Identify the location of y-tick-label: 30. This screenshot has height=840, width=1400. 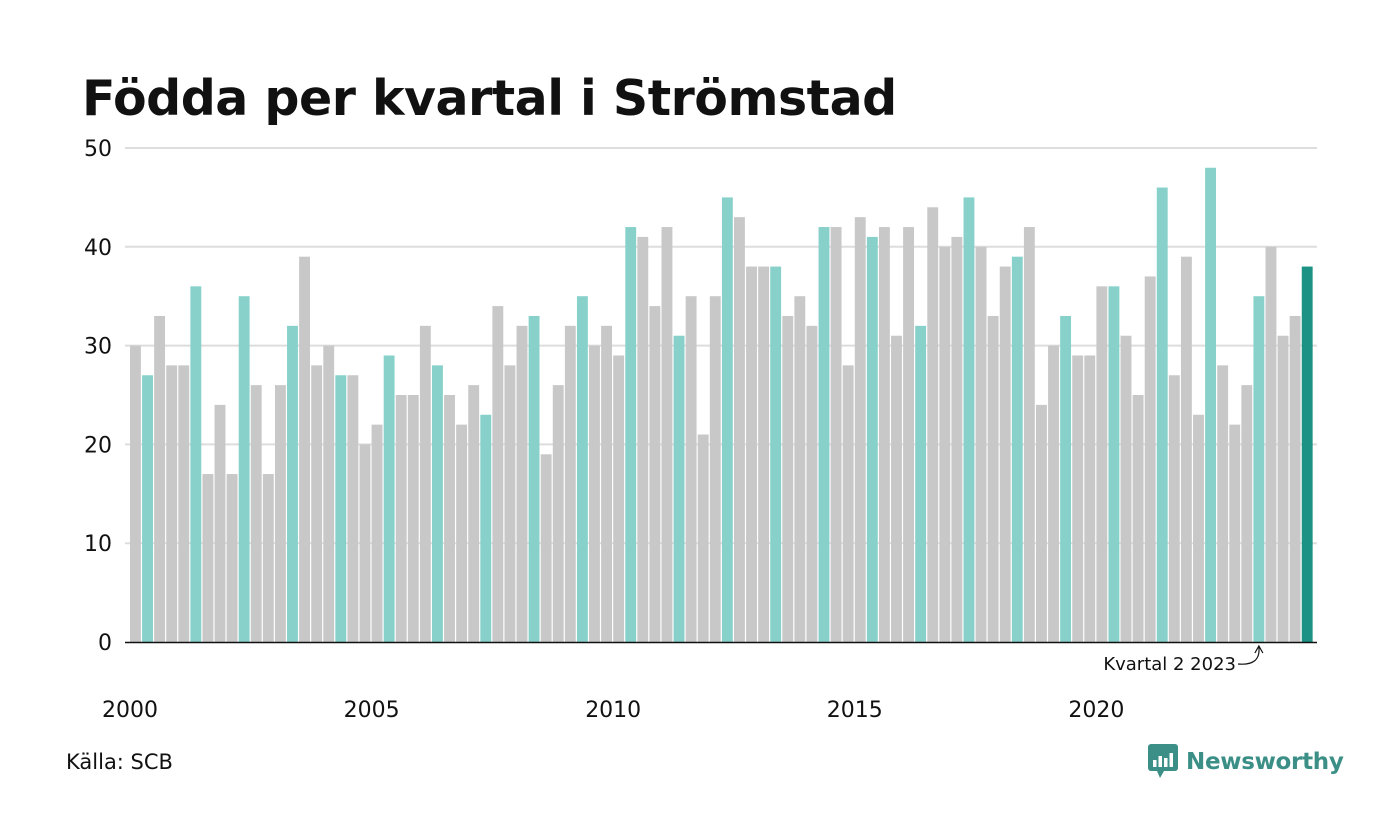
(98, 347).